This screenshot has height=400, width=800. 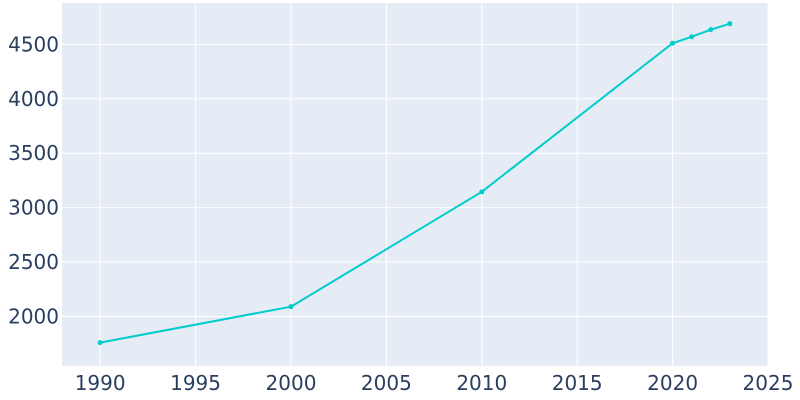 What do you see at coordinates (33, 180) in the screenshot?
I see `y-axis-tick-labels: 2000 2500 3000 3500 4000 4500` at bounding box center [33, 180].